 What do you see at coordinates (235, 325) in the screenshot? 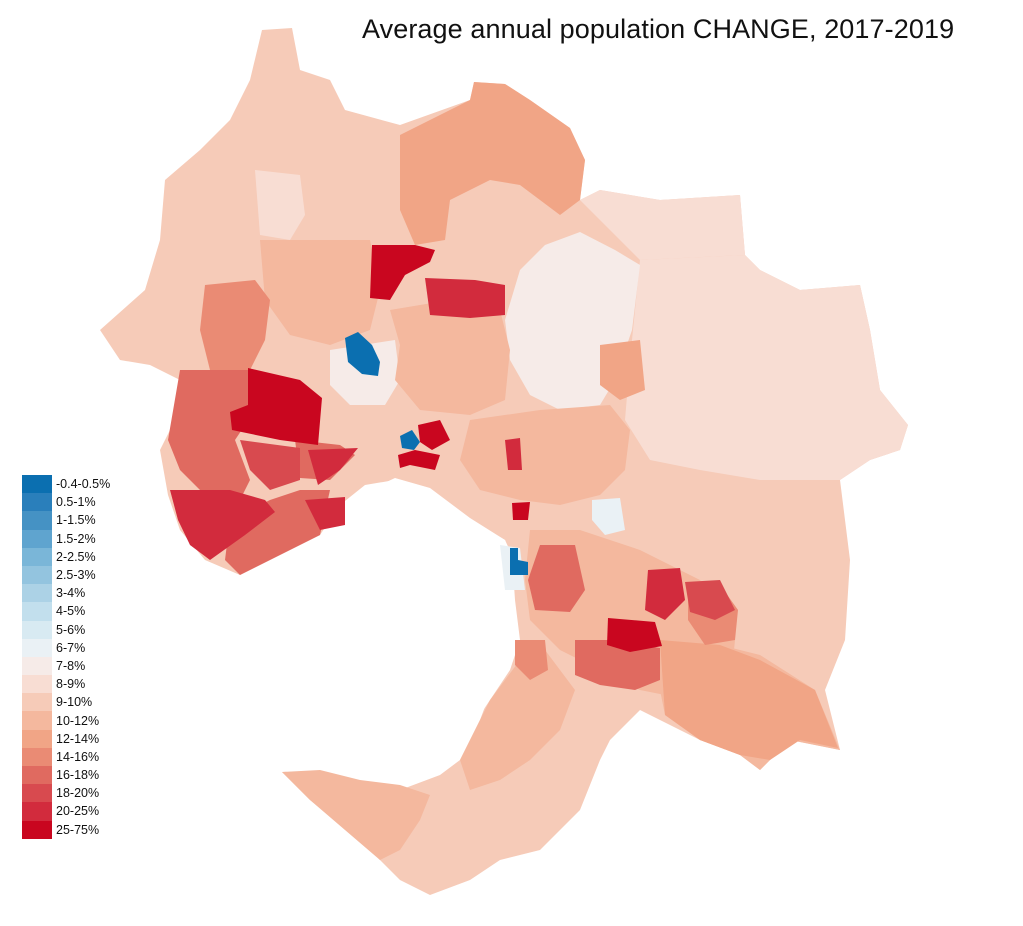
I see `region-14-16-west` at bounding box center [235, 325].